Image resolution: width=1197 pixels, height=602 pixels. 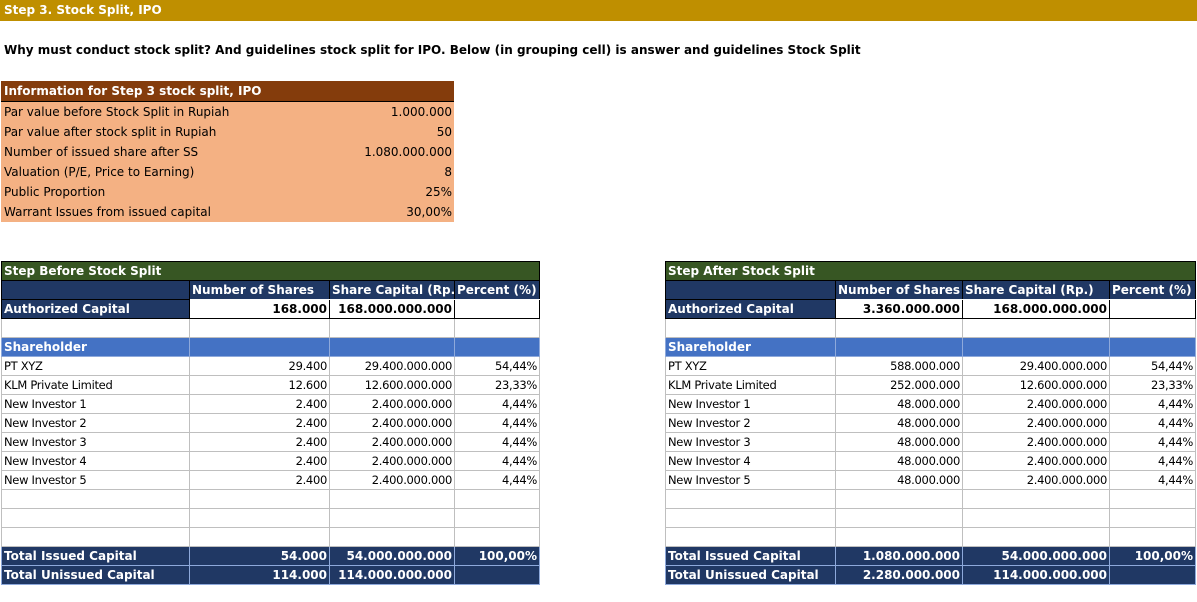 What do you see at coordinates (227, 192) in the screenshot?
I see `info-row: Public Proportion 25%` at bounding box center [227, 192].